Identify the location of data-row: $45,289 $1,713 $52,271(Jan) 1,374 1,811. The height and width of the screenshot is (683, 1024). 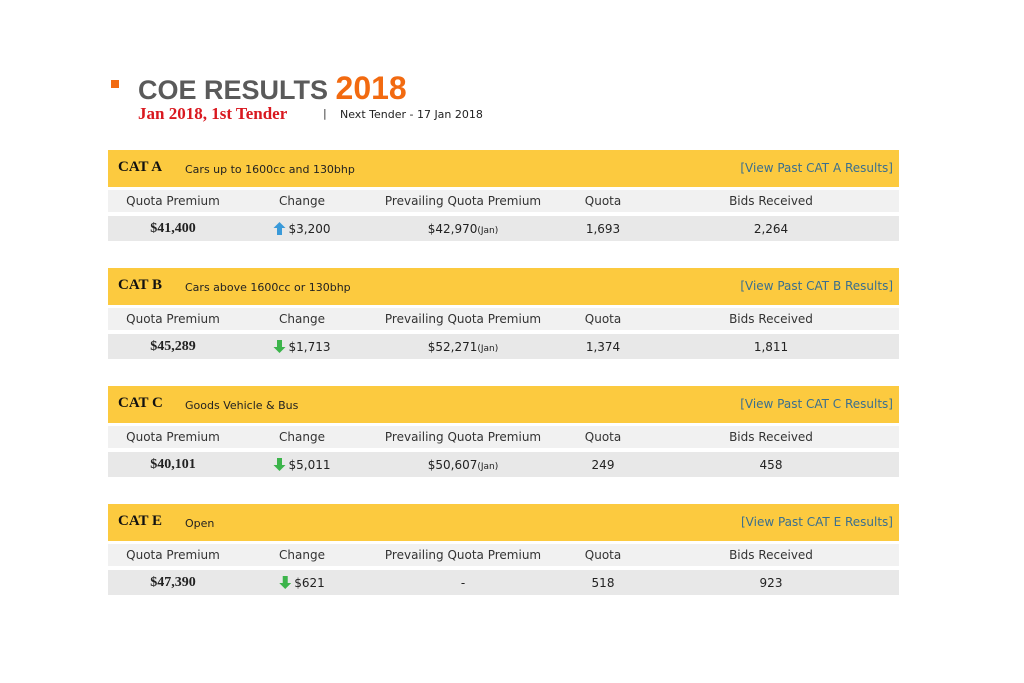
(503, 346).